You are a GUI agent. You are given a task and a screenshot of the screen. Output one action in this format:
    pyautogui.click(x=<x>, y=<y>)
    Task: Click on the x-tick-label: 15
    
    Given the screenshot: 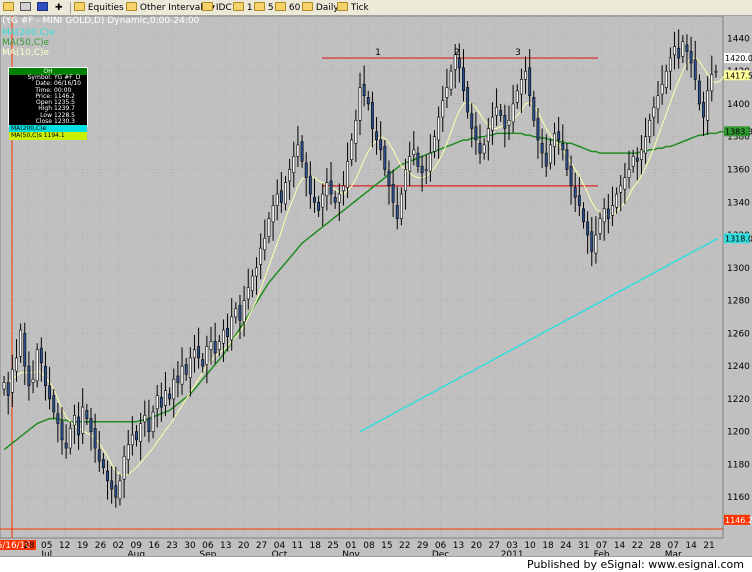 What is the action you would take?
    pyautogui.click(x=386, y=546)
    